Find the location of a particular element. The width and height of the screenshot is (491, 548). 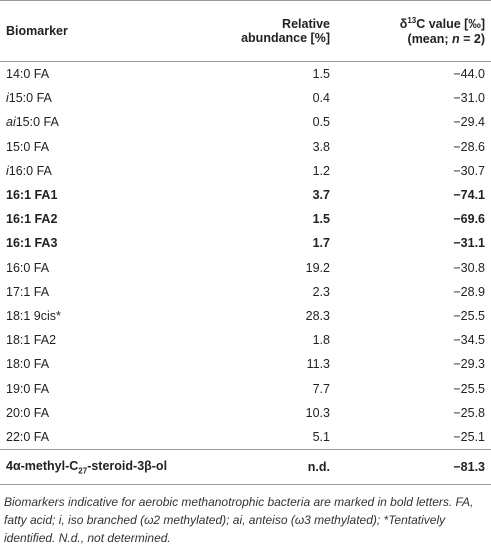

cell: −25.8 is located at coordinates (469, 412).